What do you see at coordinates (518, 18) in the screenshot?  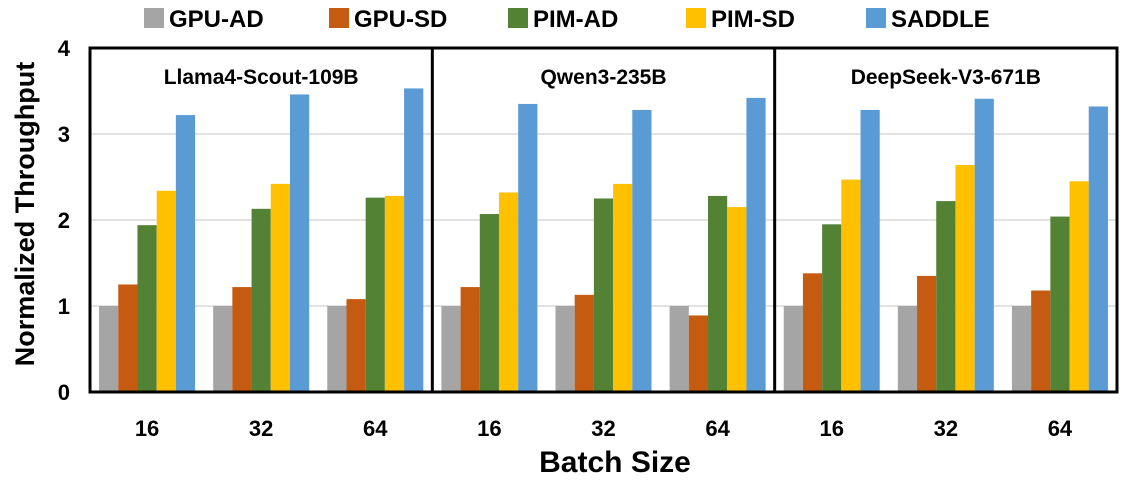 I see `legend-swatch-pim-ad` at bounding box center [518, 18].